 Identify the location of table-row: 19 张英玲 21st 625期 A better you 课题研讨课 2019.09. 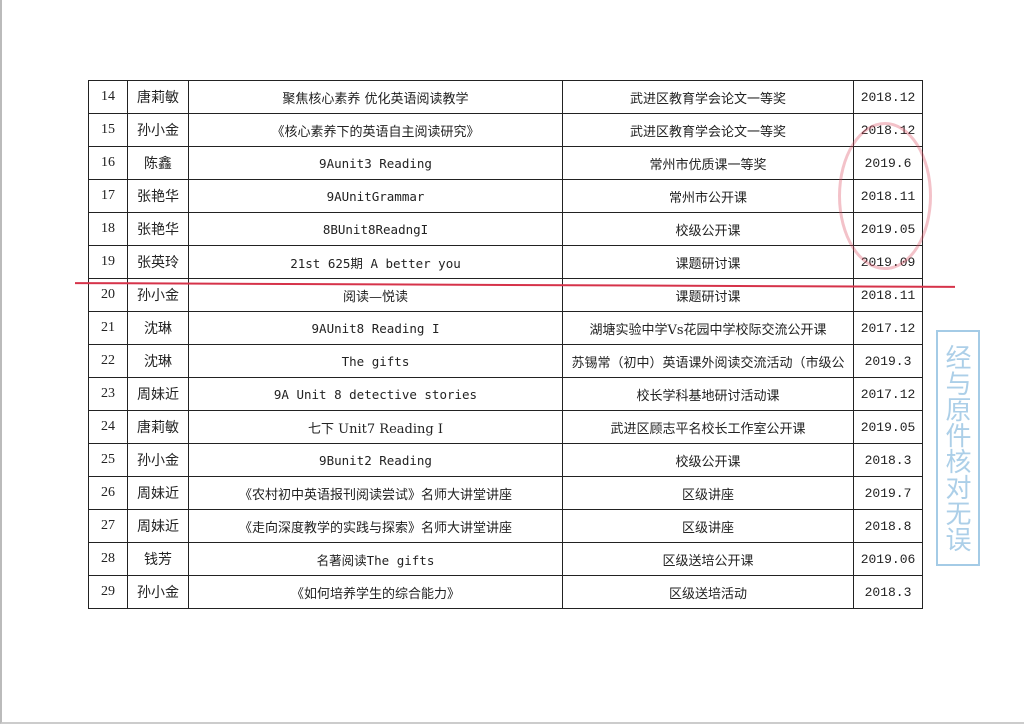
(505, 262).